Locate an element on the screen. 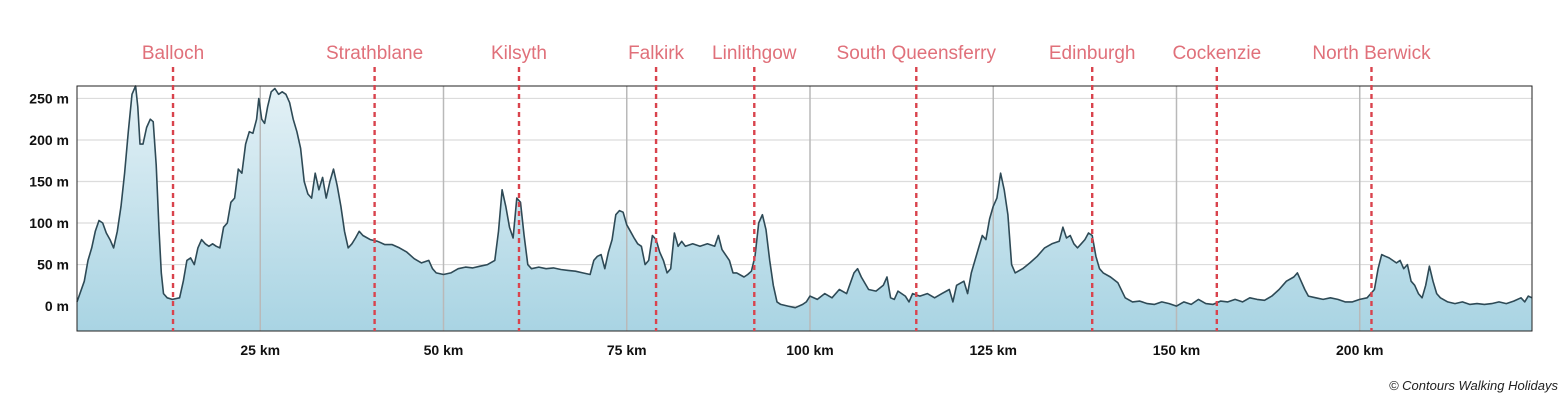  x-tick-label: 200 km is located at coordinates (1359, 350).